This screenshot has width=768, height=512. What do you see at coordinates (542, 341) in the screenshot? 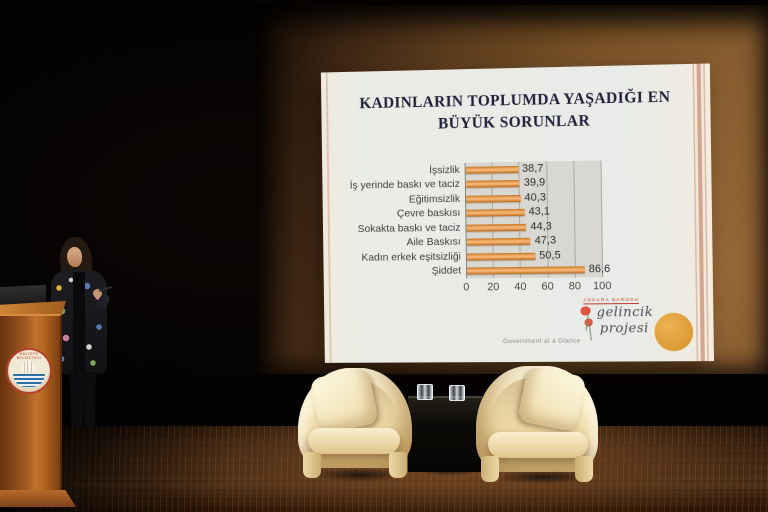
I see `source-citation: Government at a Glance` at bounding box center [542, 341].